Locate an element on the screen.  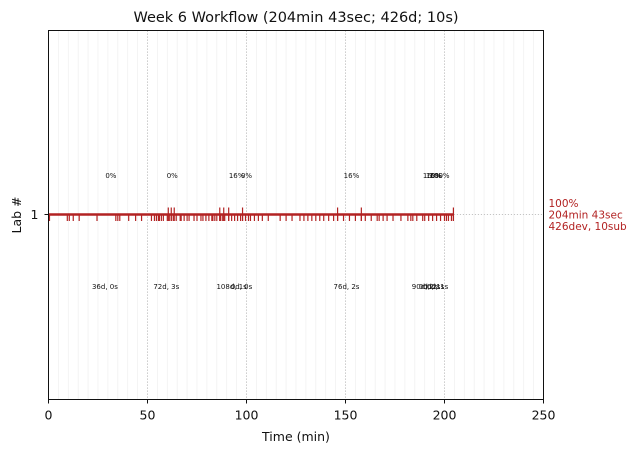
lane-summary-label: 204min 43sec is located at coordinates (586, 216).